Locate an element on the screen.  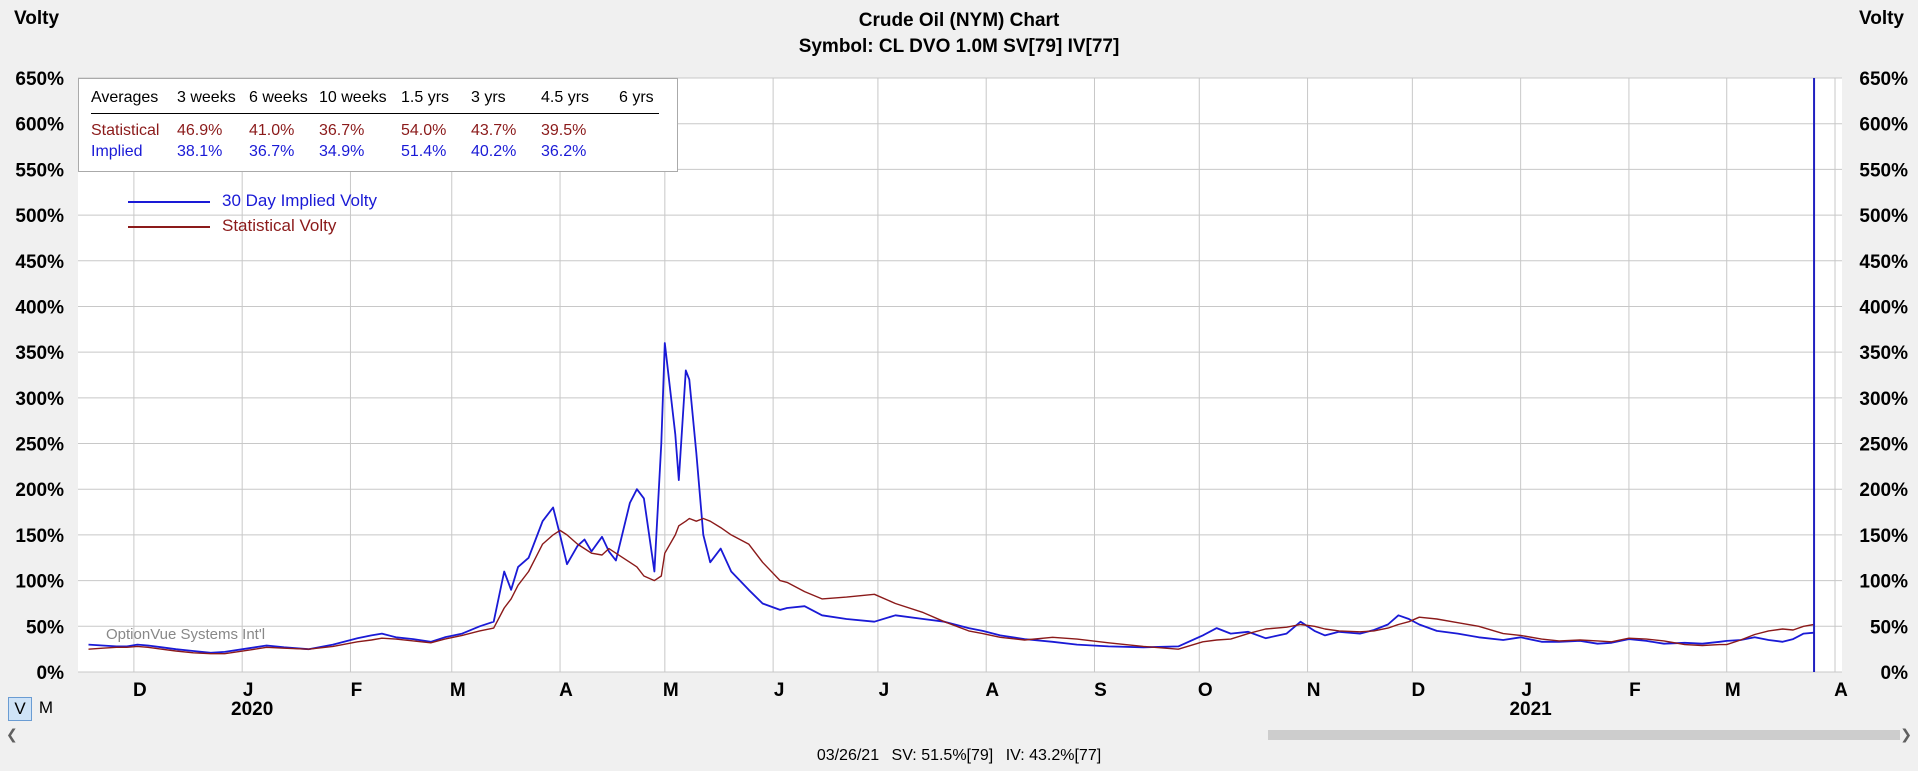
status-iv: IV: 43.2%[77] is located at coordinates (1053, 755).